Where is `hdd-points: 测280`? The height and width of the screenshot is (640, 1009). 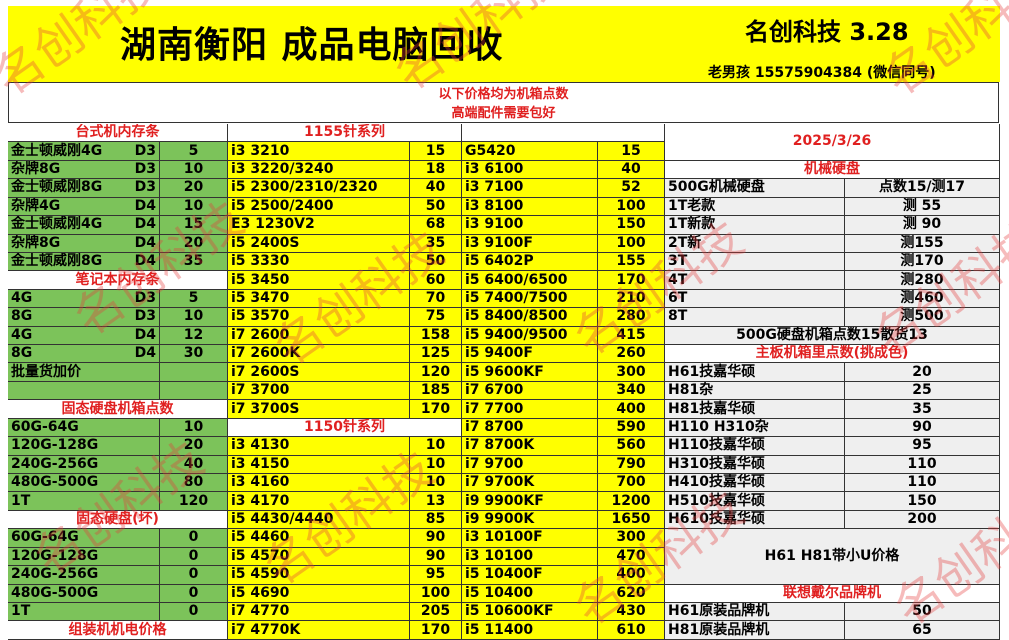
hdd-points: 测280 is located at coordinates (922, 280).